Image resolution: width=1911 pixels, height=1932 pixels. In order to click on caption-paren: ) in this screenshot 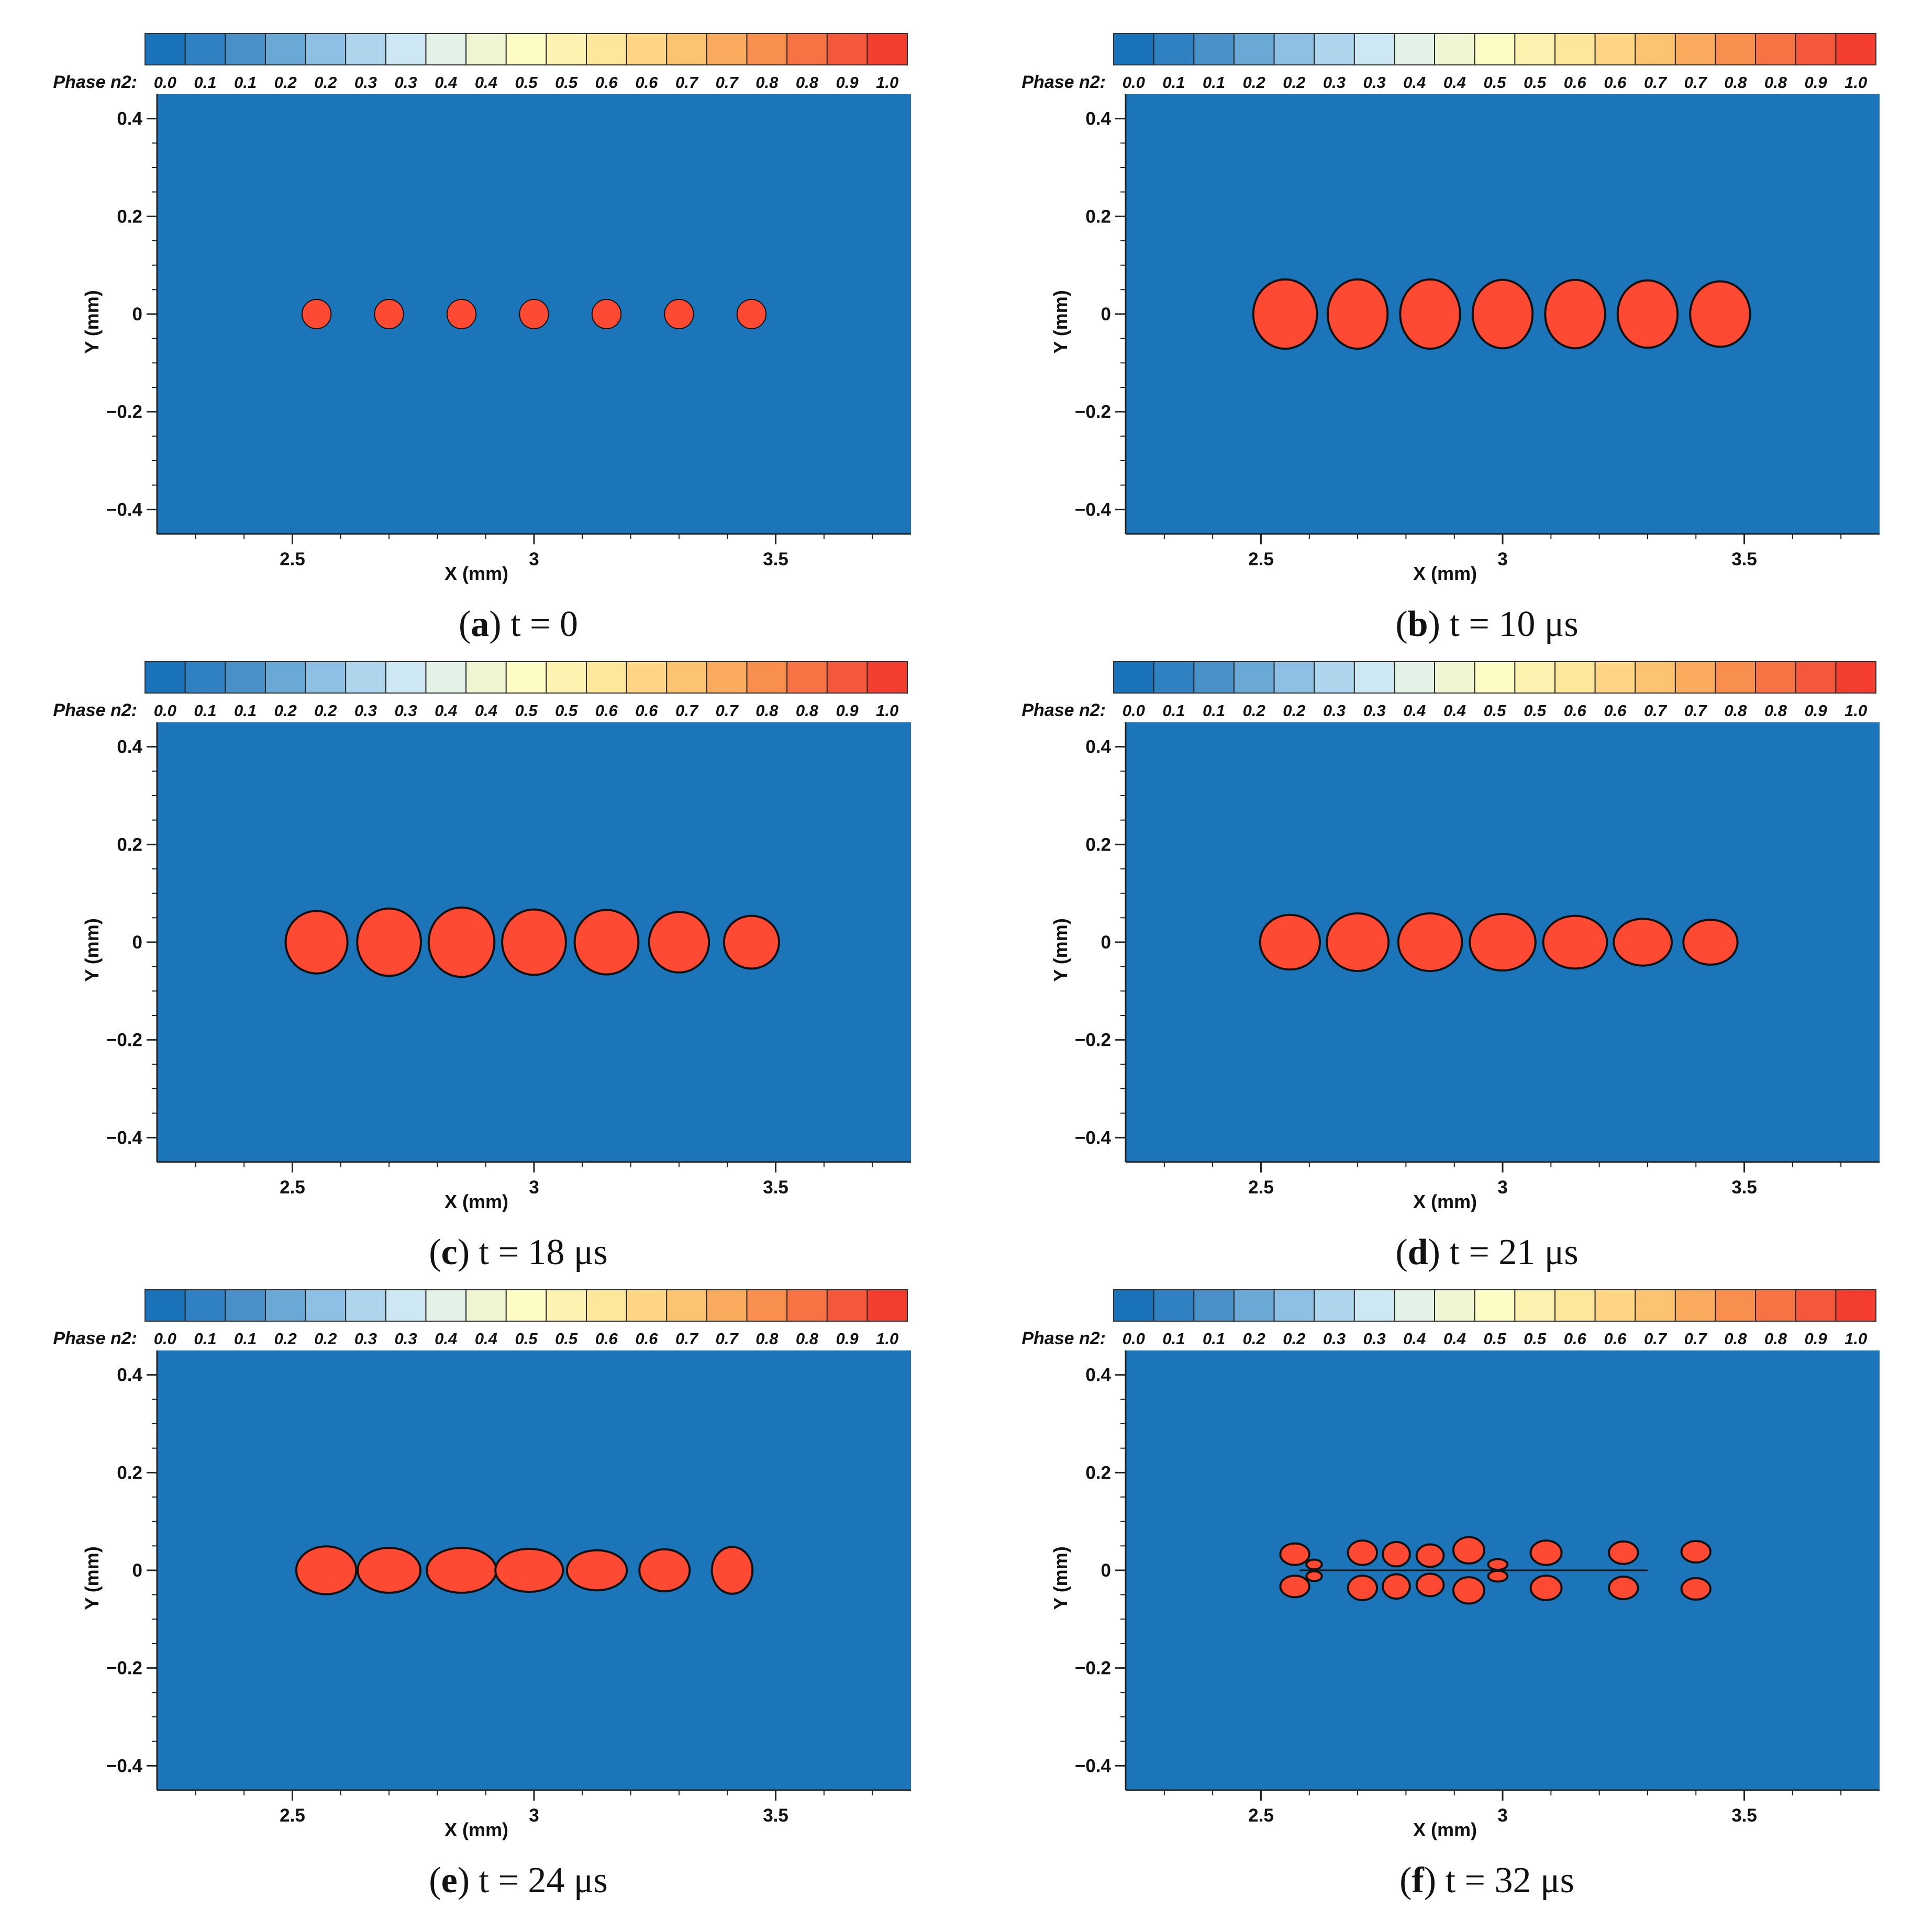, I will do `click(1439, 624)`.